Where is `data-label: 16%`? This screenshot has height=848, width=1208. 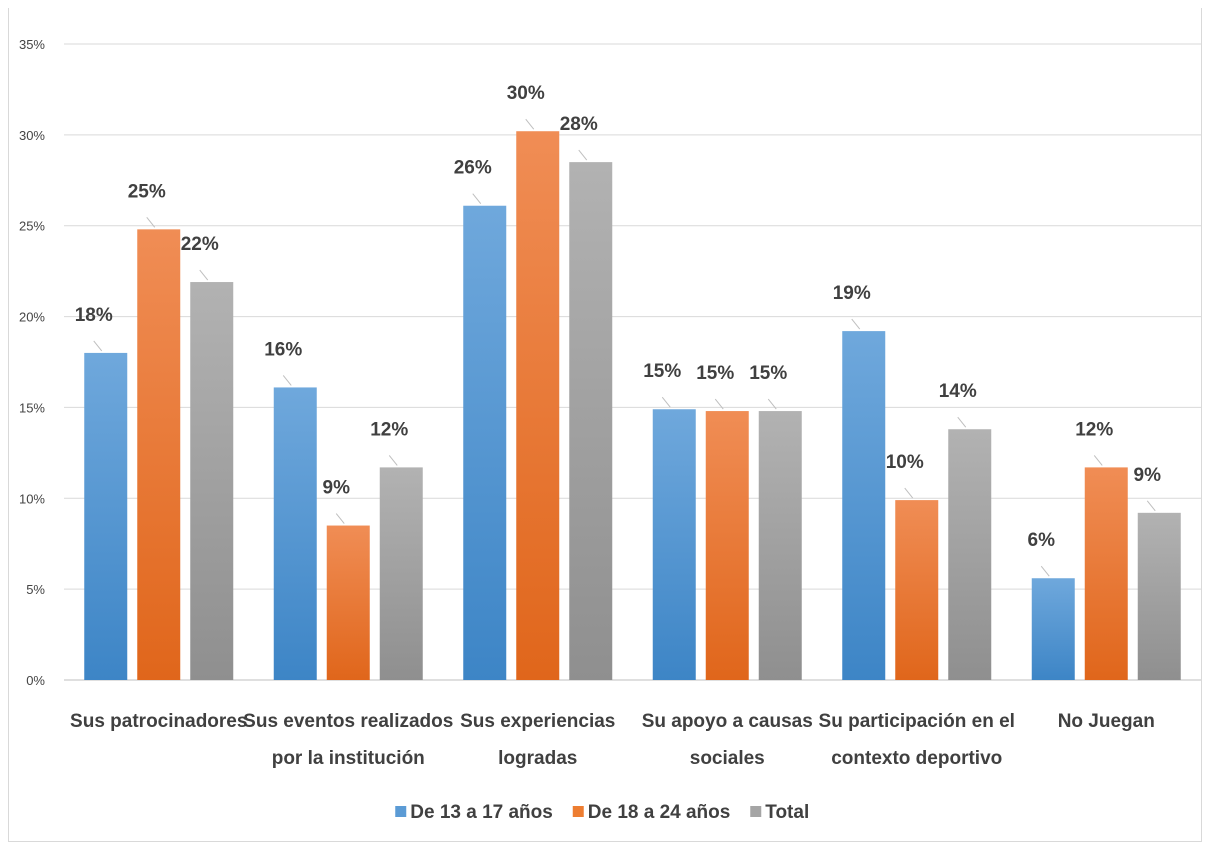
data-label: 16% is located at coordinates (283, 349).